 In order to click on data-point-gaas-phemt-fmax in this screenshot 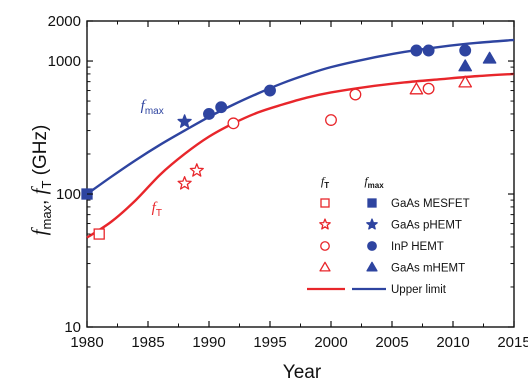, I will do `click(184, 121)`.